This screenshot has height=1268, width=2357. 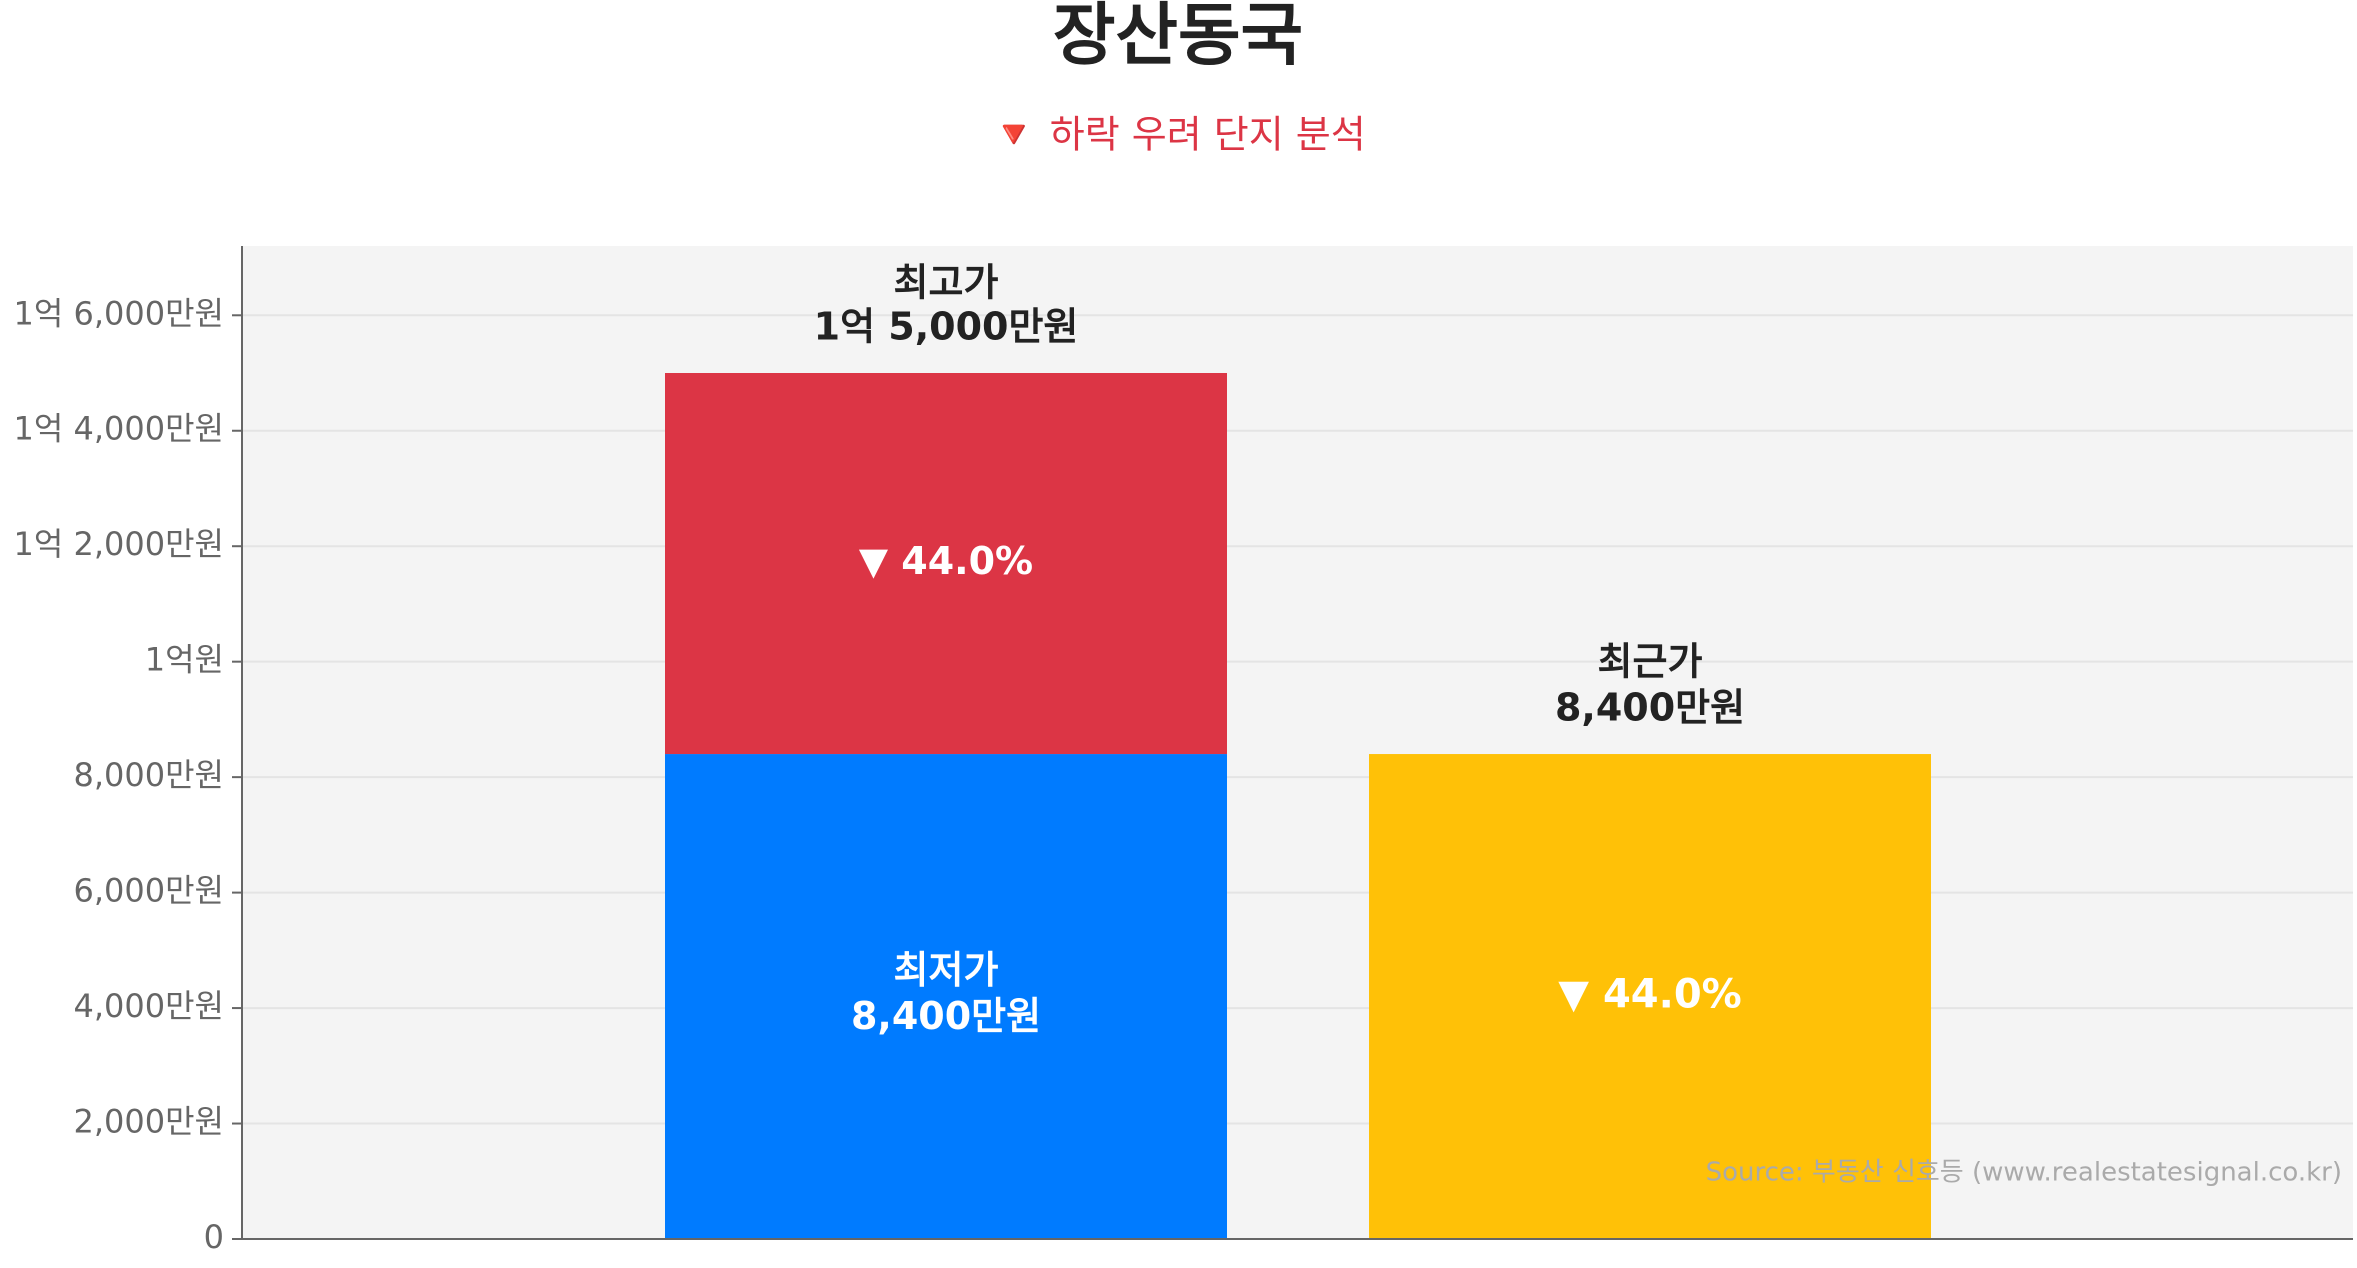 What do you see at coordinates (946, 327) in the screenshot?
I see `peak-label: 1억 5,000만원` at bounding box center [946, 327].